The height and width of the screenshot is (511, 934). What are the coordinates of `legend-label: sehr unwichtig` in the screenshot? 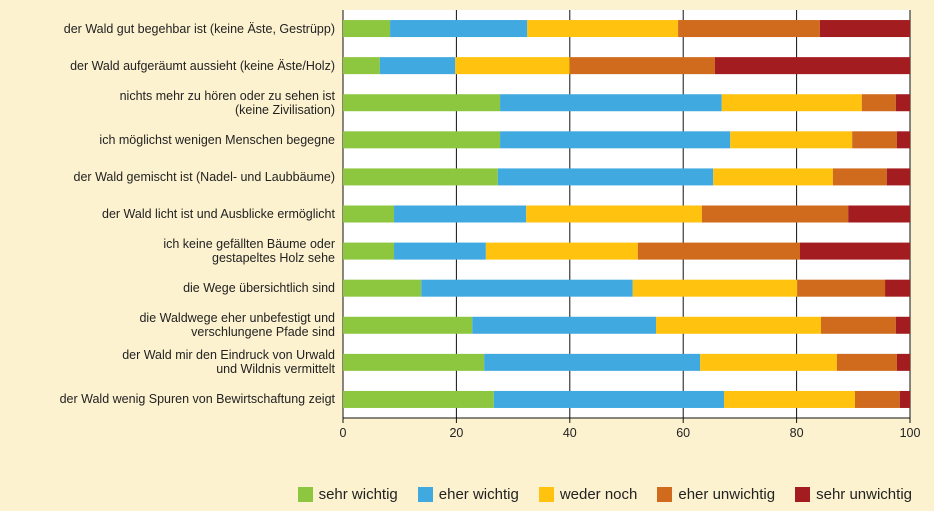 It's located at (864, 494).